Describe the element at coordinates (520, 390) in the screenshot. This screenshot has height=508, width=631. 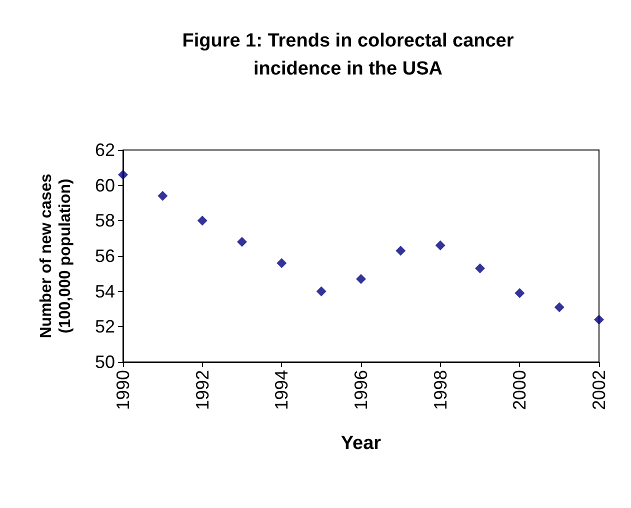
I see `x-tick-label: 2000` at that location.